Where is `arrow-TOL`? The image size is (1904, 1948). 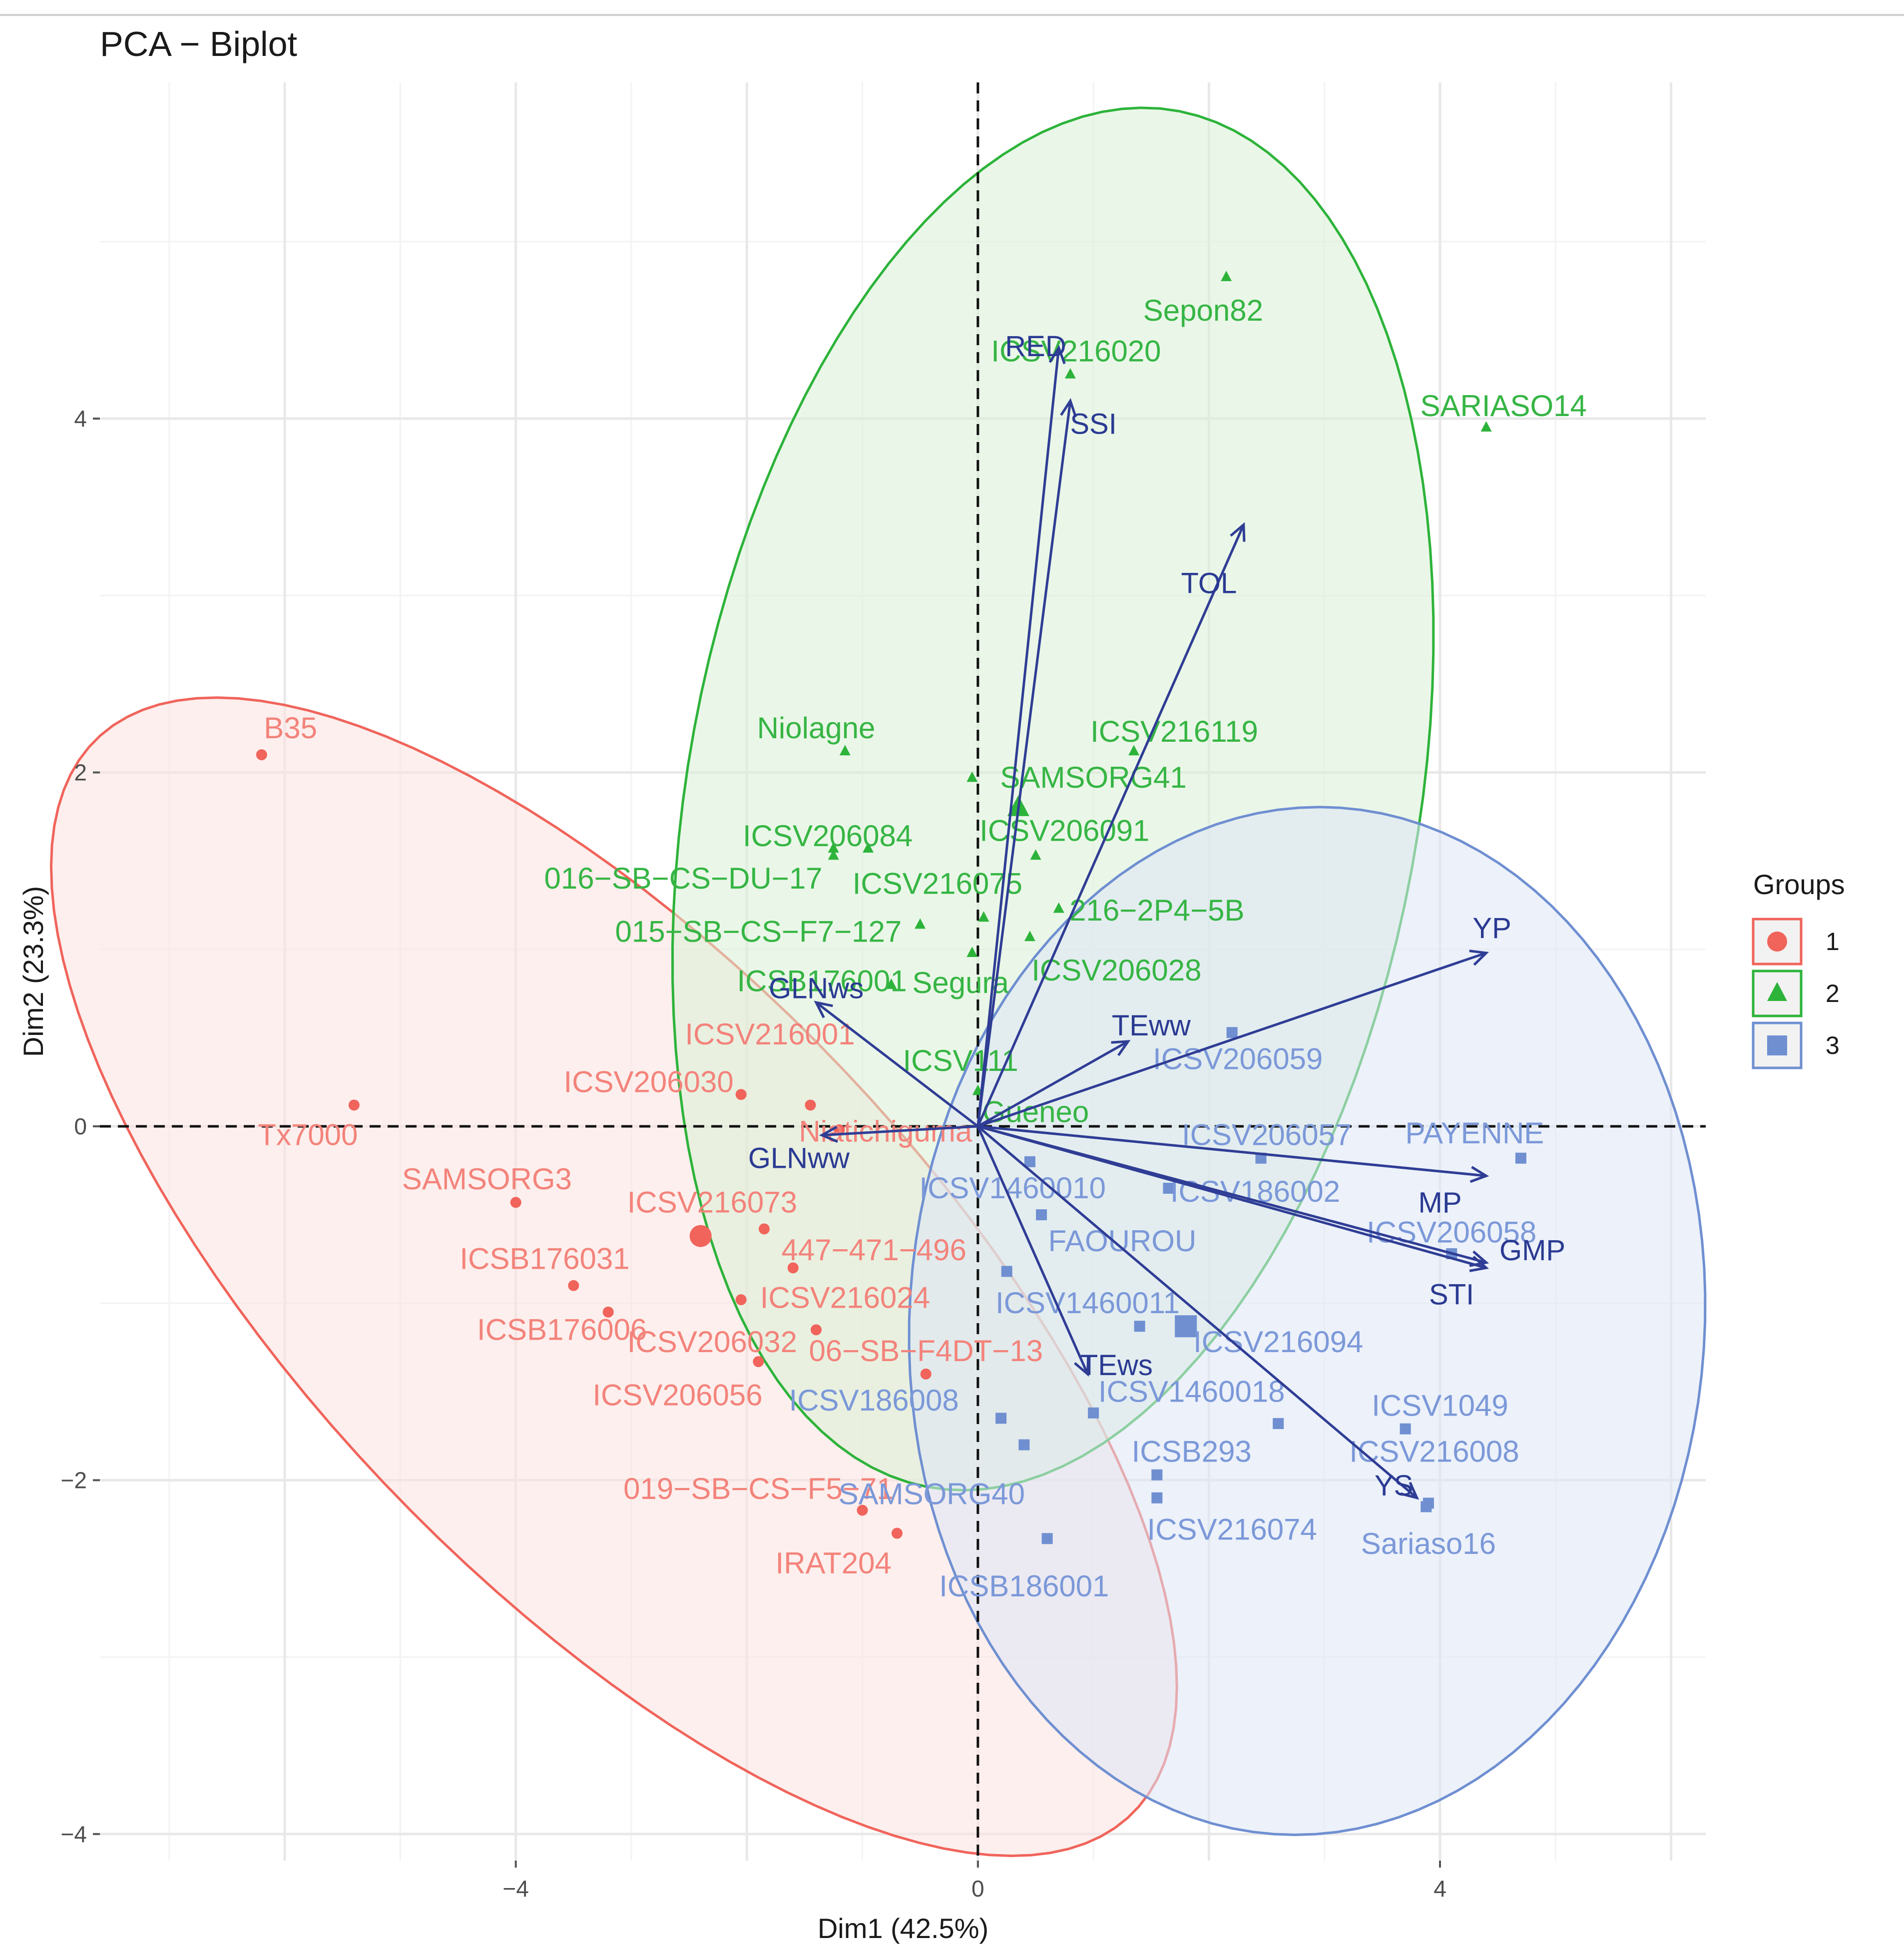 arrow-TOL is located at coordinates (1110, 825).